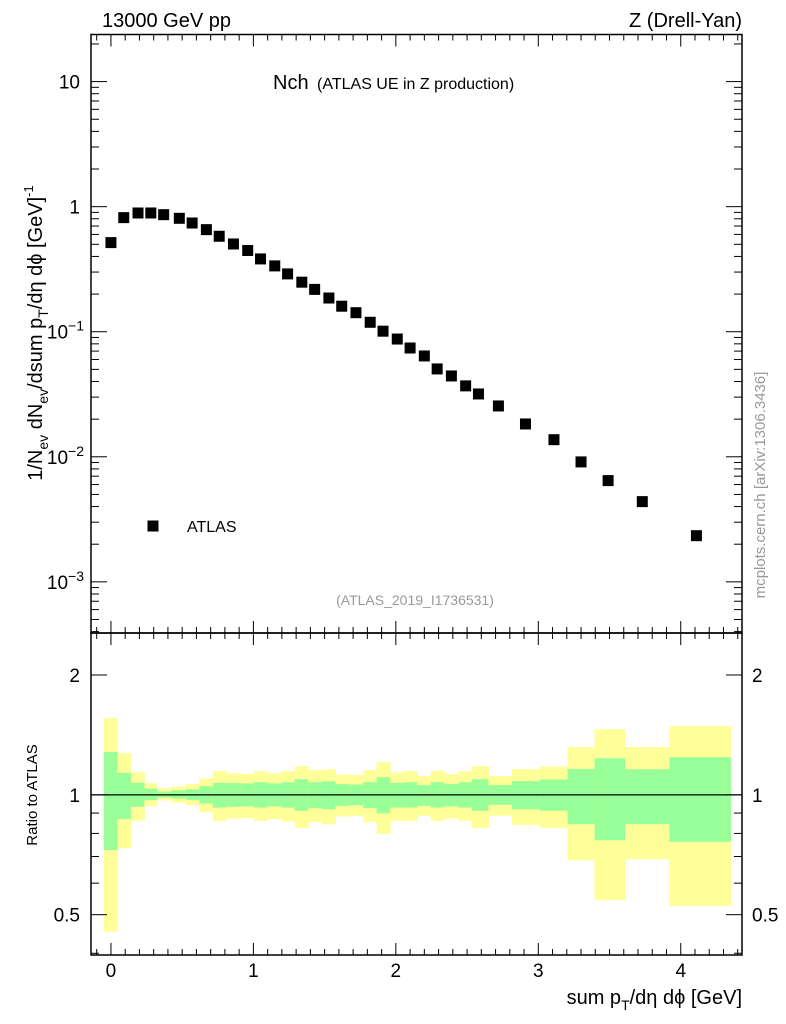 The height and width of the screenshot is (1024, 786). What do you see at coordinates (765, 916) in the screenshot?
I see `ratio-y-tick-label-right: 0.5` at bounding box center [765, 916].